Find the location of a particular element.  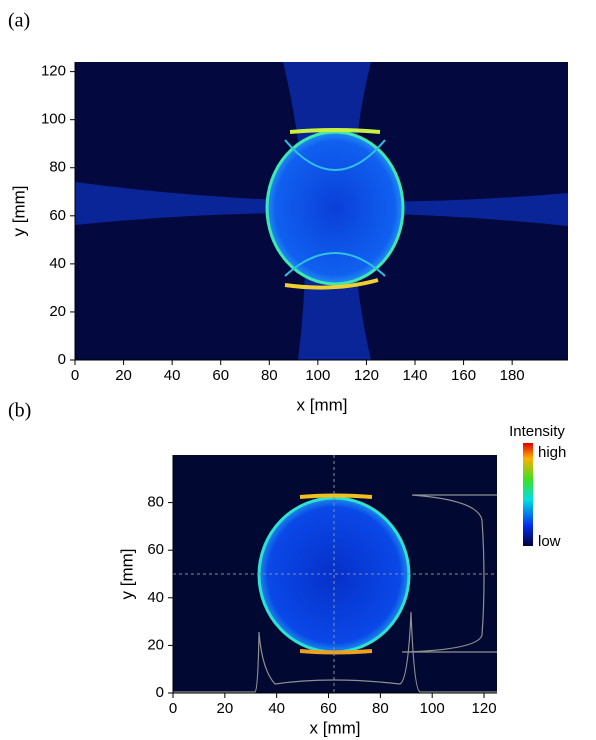

x-tick-label: 140 is located at coordinates (414, 375).